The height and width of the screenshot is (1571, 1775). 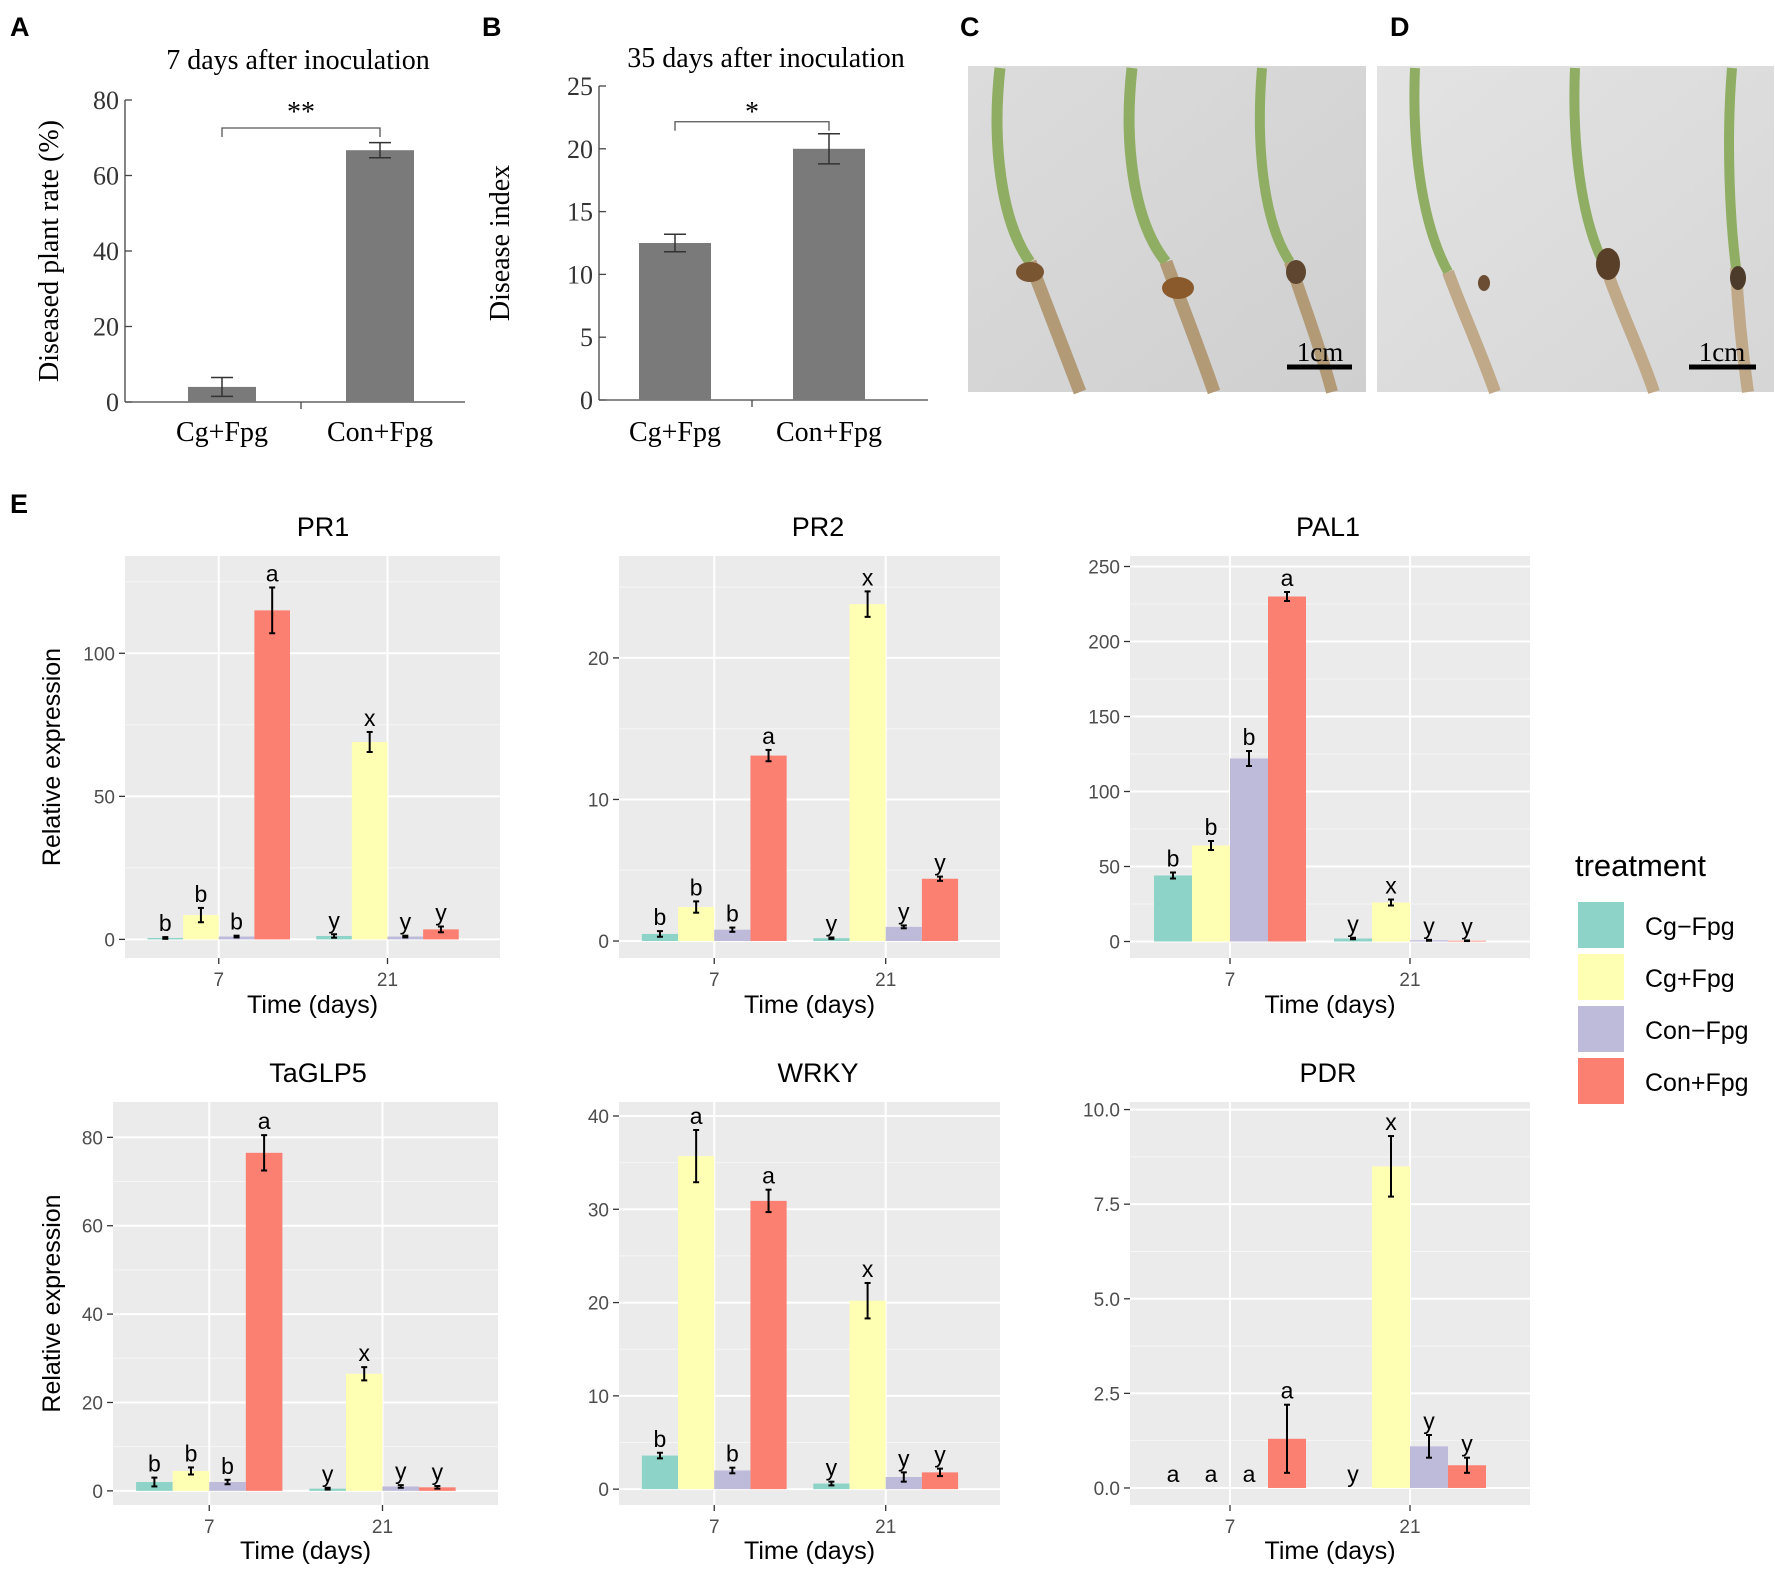 I want to click on x-category-label: Con+Fpg, so click(x=829, y=432).